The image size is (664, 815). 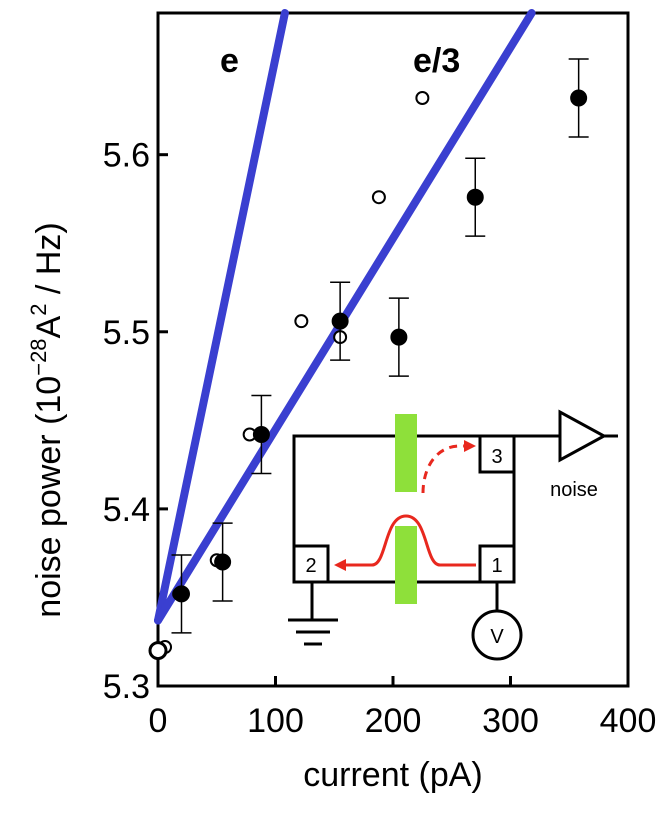 I want to click on x-tick-label: 400, so click(x=628, y=721).